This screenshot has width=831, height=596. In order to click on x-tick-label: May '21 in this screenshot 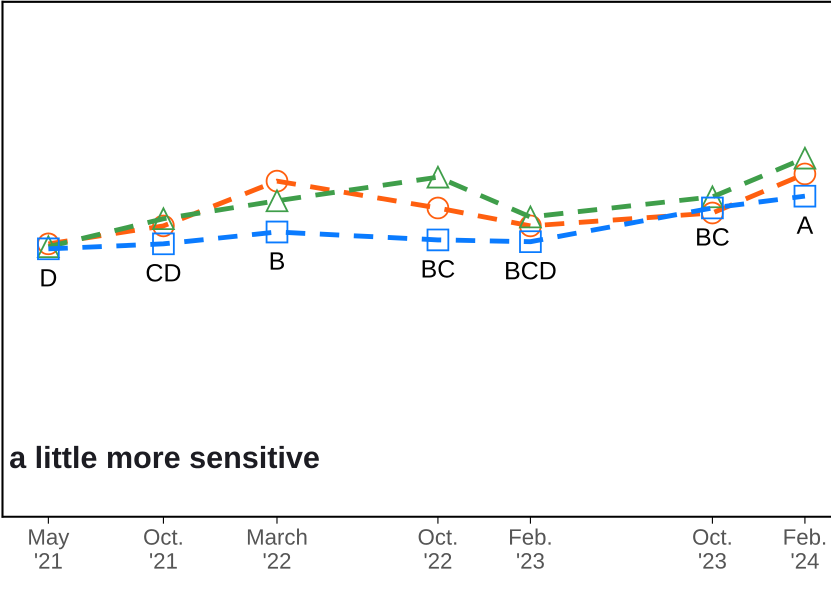, I will do `click(49, 549)`.